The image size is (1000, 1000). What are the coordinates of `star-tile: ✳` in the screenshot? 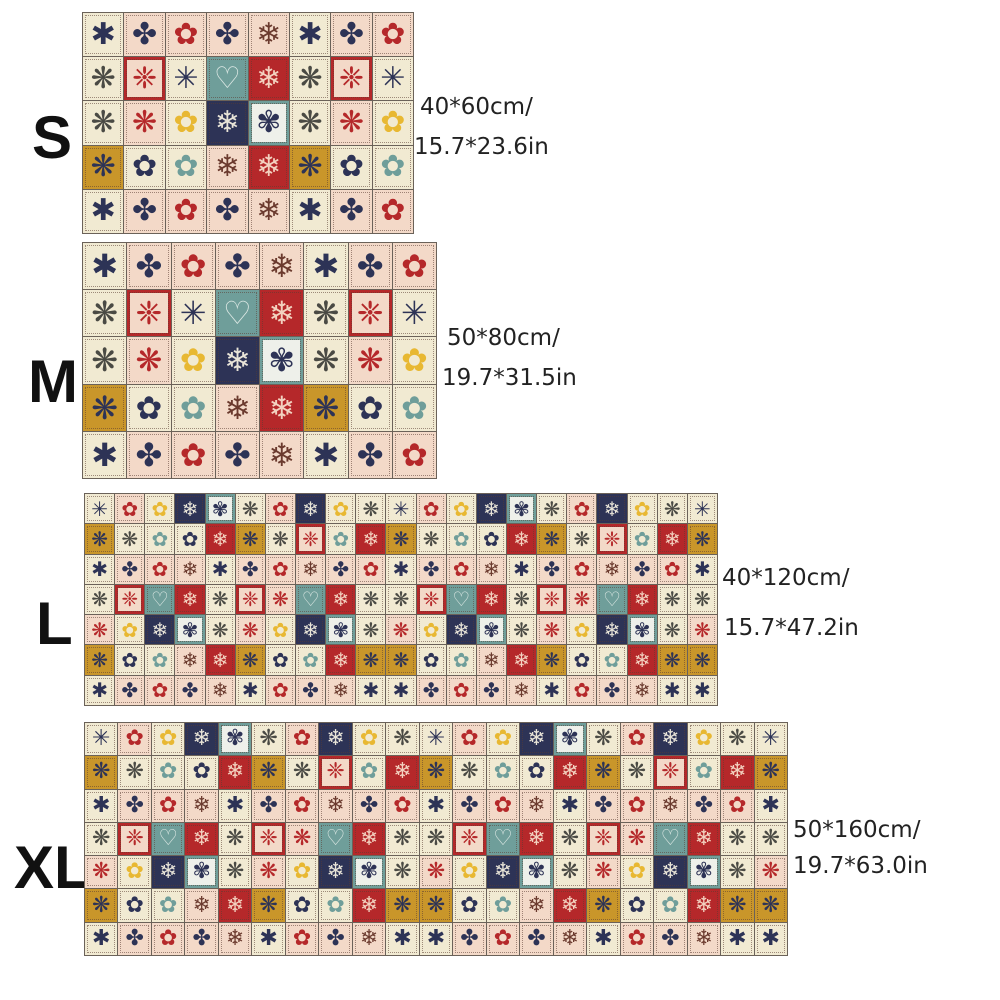 It's located at (101, 739).